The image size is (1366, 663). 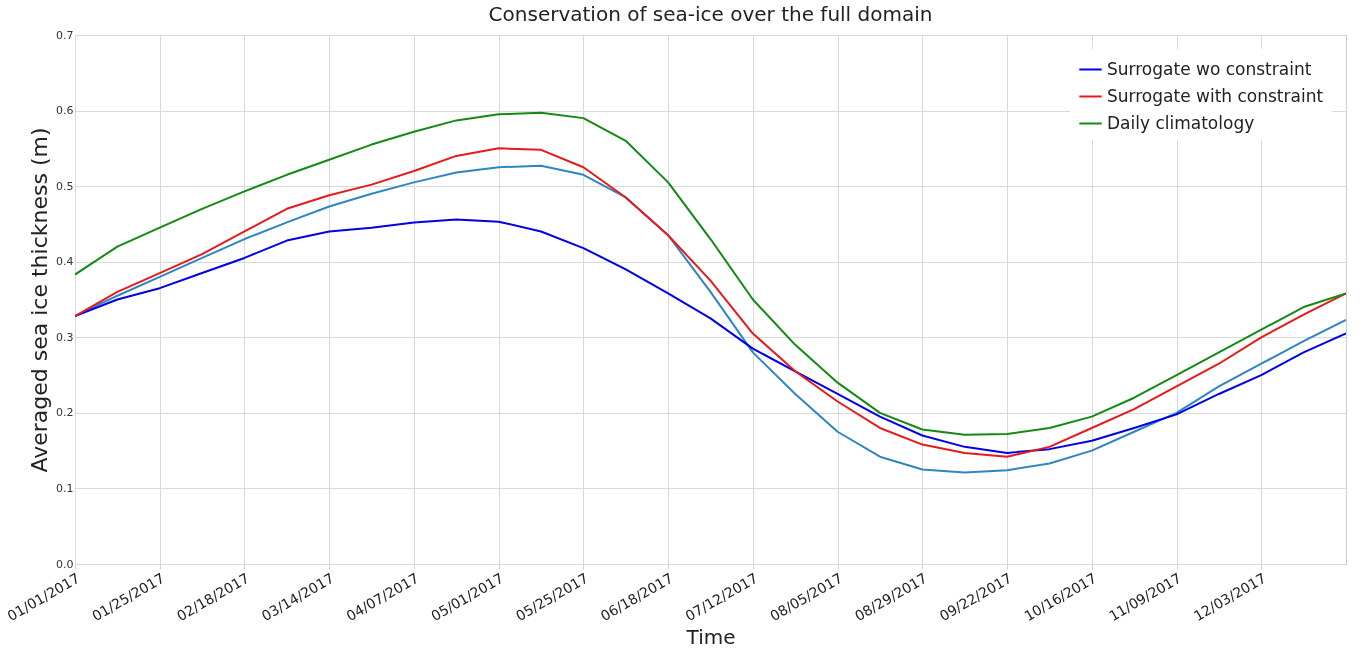 What do you see at coordinates (65, 337) in the screenshot?
I see `y-tick-label: 0.3` at bounding box center [65, 337].